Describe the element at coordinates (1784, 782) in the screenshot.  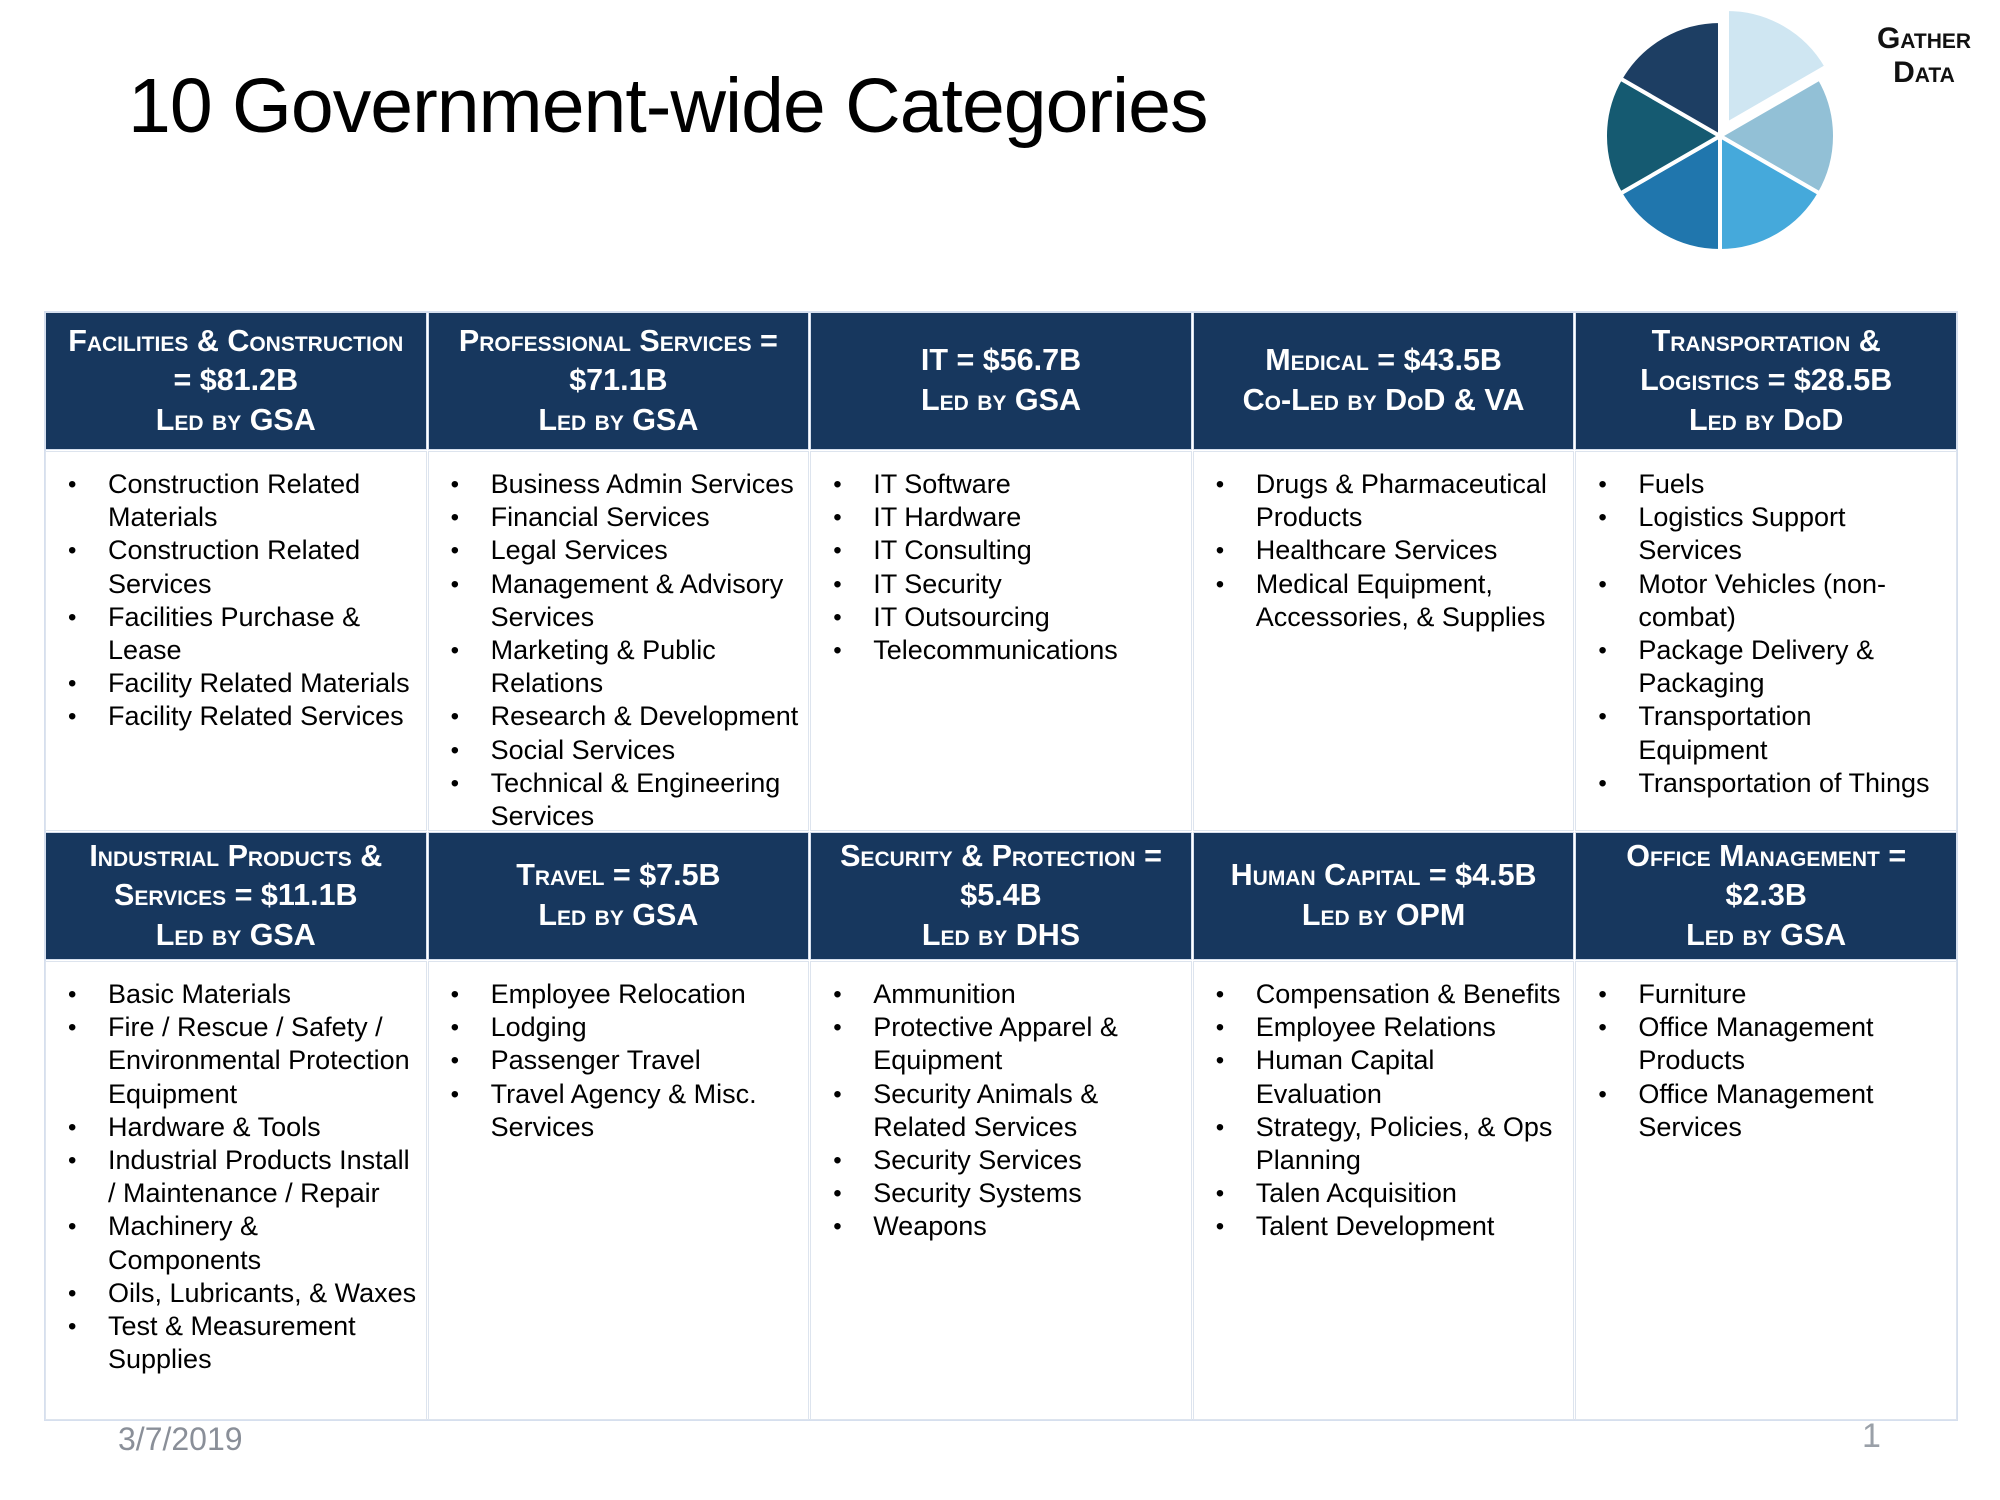
I see `bullet-text: Transportation of Things` at that location.